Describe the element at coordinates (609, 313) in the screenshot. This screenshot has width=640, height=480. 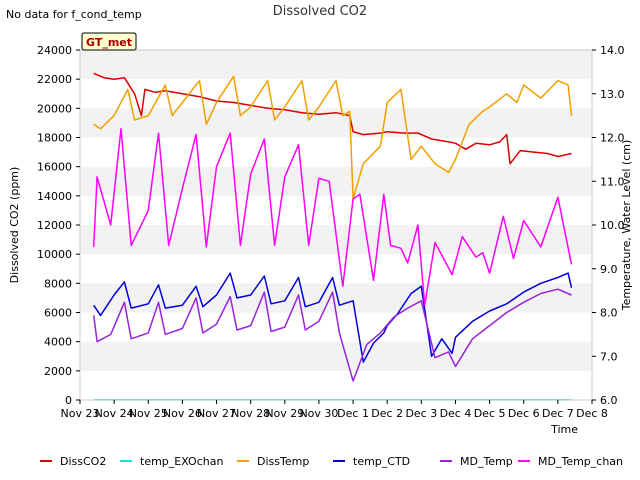
I see `y2-tick-label: 8.0` at that location.